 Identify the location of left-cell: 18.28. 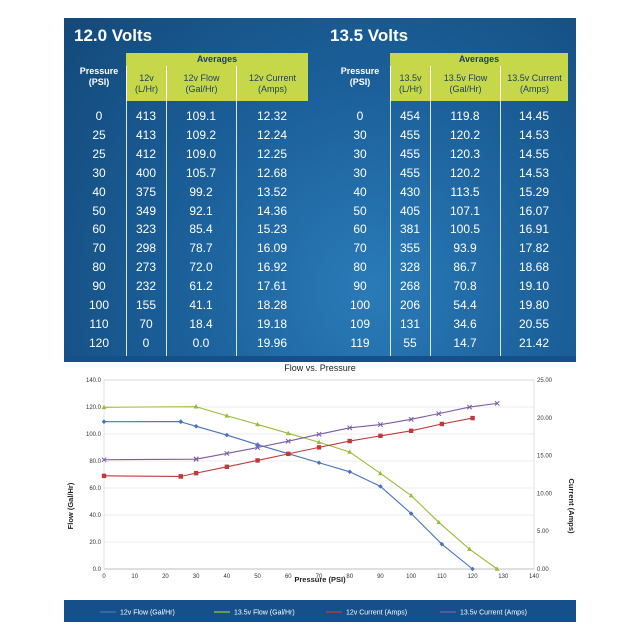
(272, 305).